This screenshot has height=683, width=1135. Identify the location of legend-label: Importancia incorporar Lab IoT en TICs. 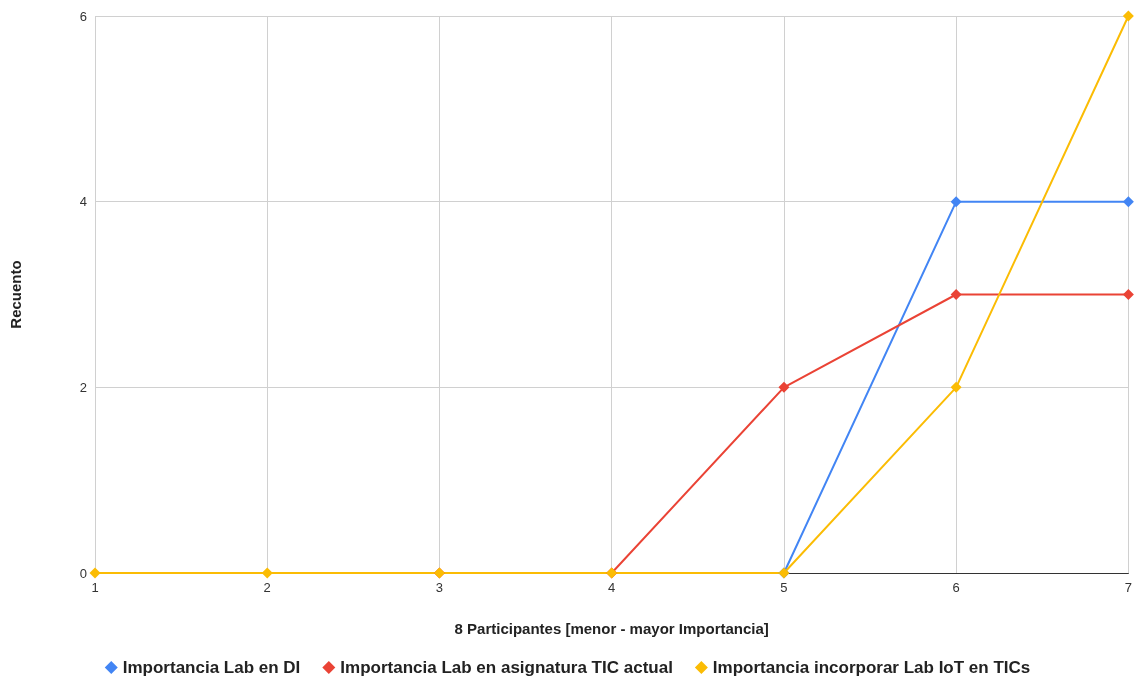
(871, 667).